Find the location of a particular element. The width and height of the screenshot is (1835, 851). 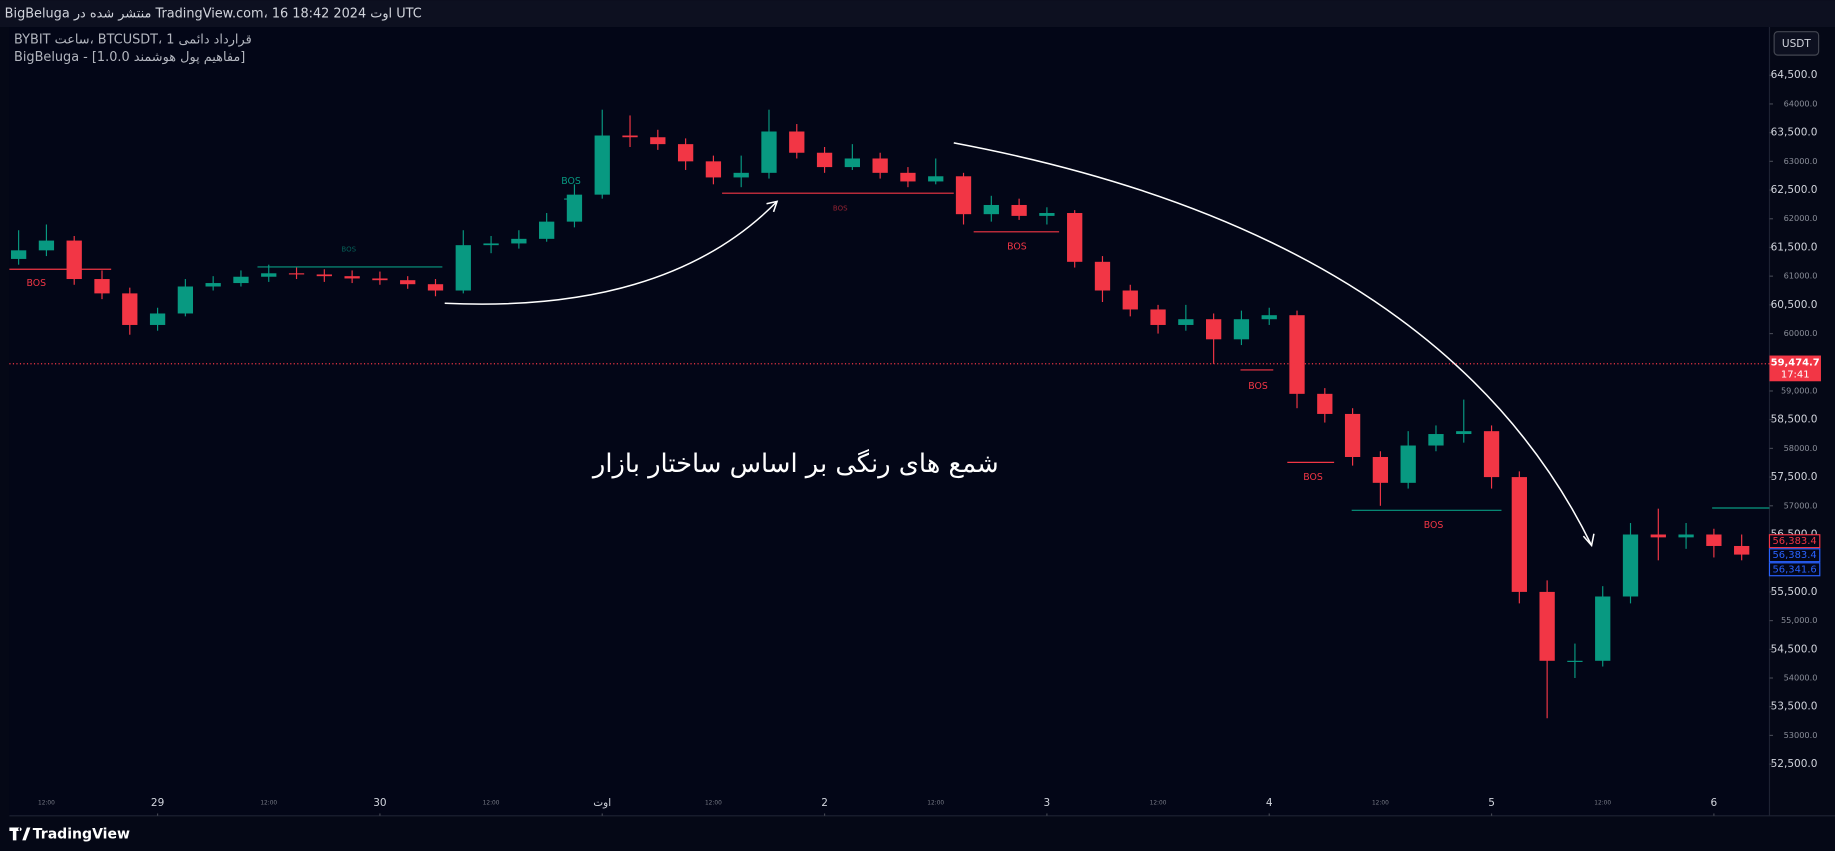

logo is located at coordinates (20, 834).